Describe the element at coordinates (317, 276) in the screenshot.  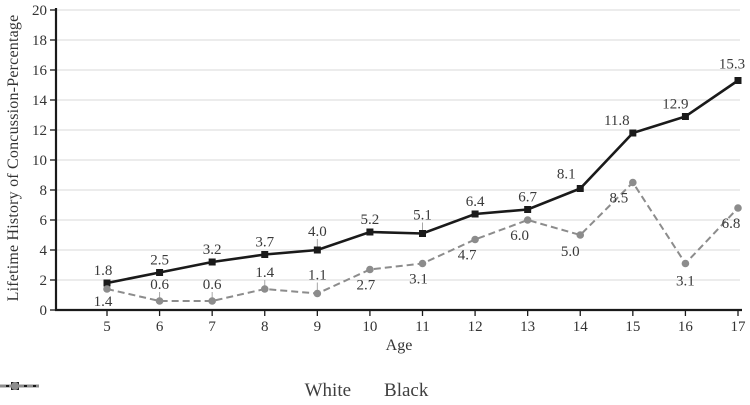
I see `black-data-label: 1.1` at that location.